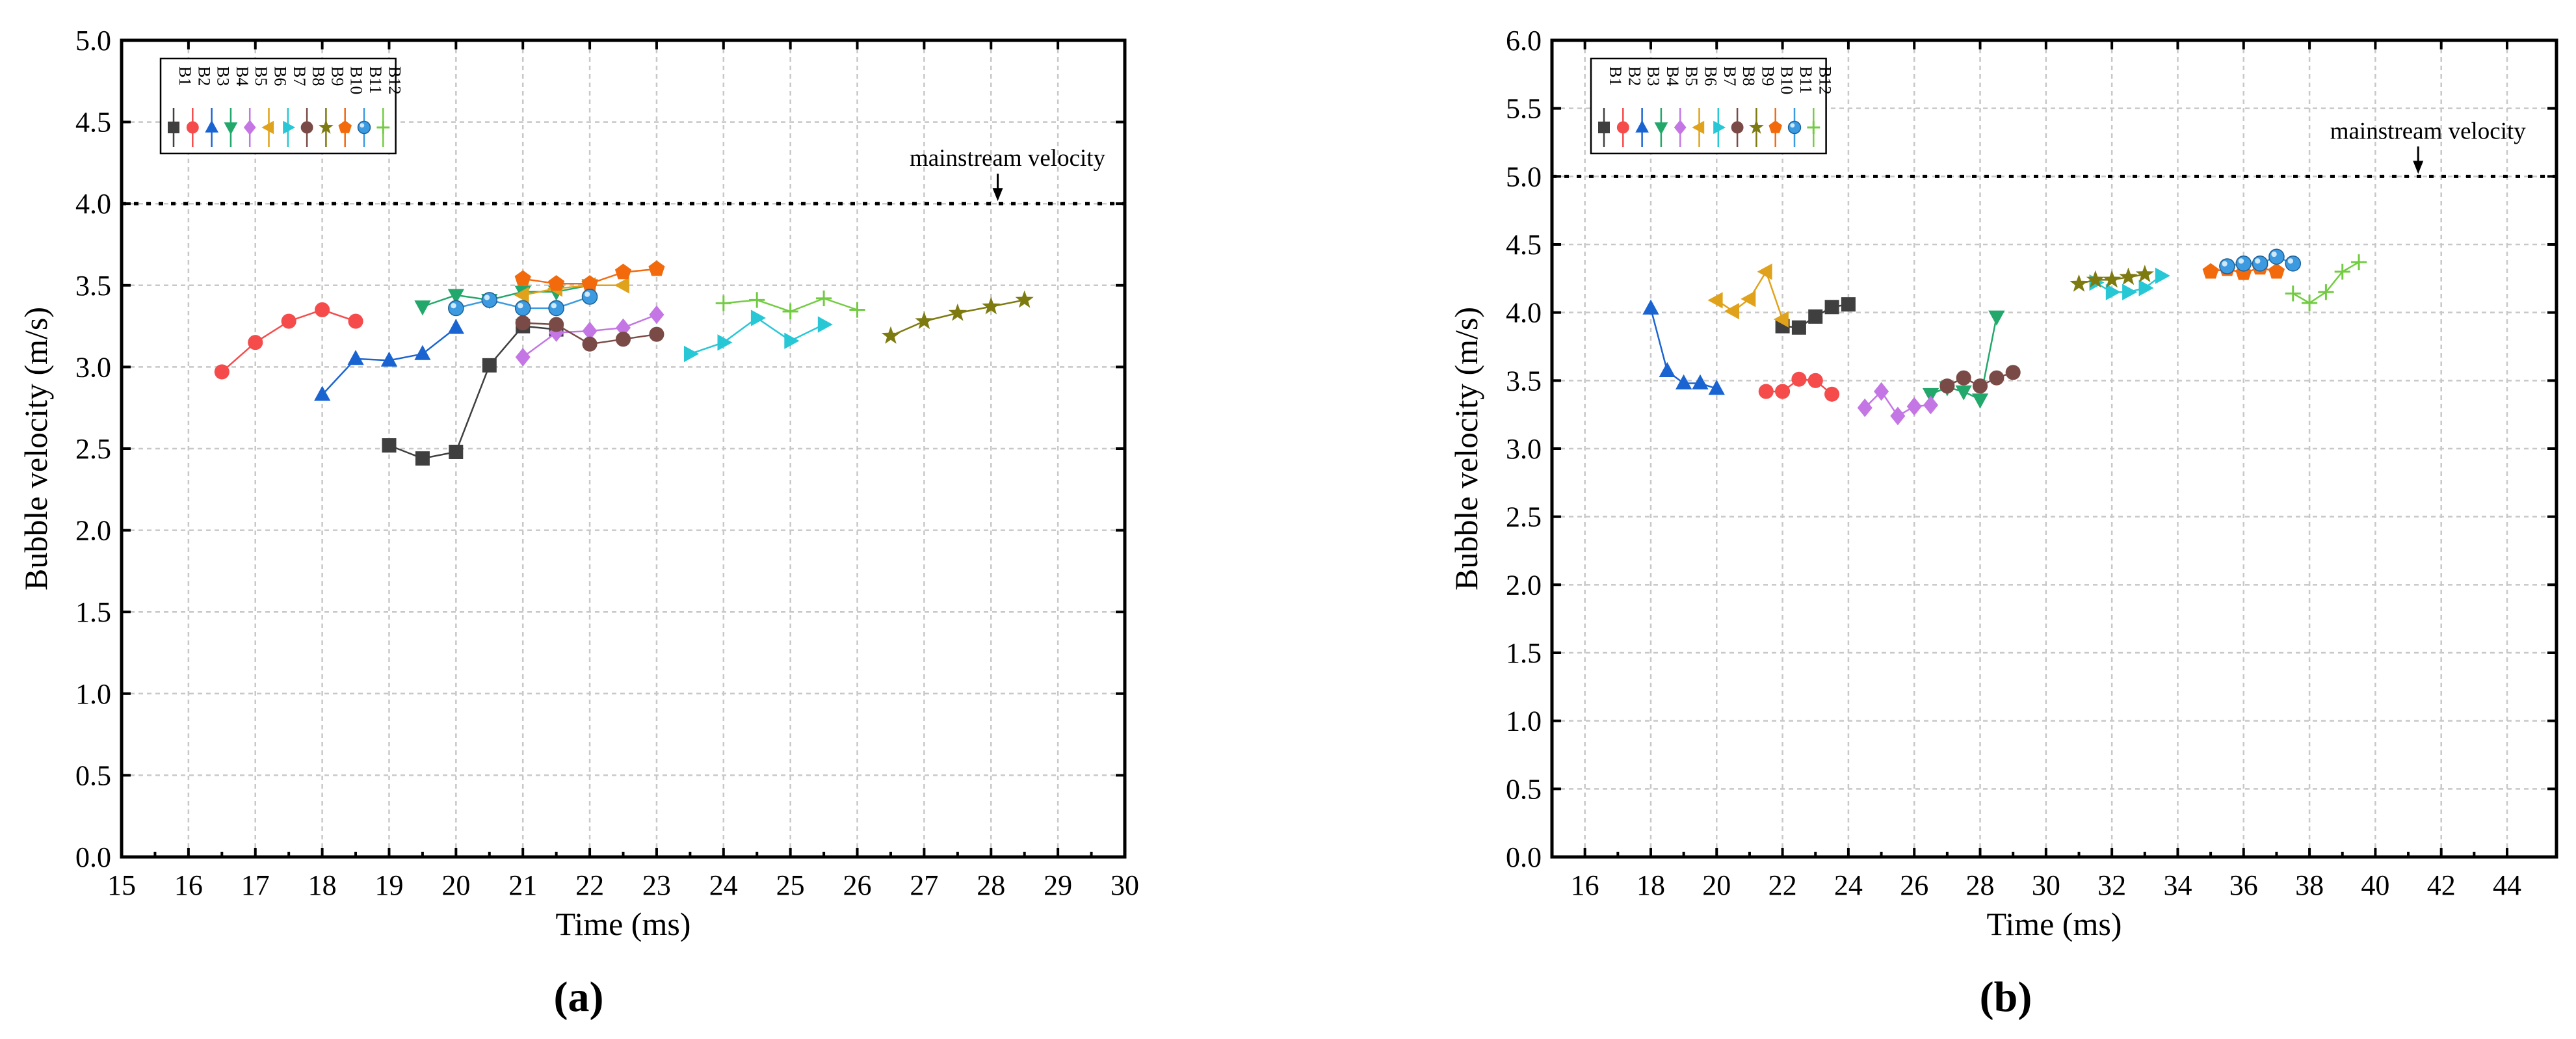 The image size is (2576, 1039). Describe the element at coordinates (1787, 80) in the screenshot. I see `panel-b-legend-b10-label: B10` at that location.